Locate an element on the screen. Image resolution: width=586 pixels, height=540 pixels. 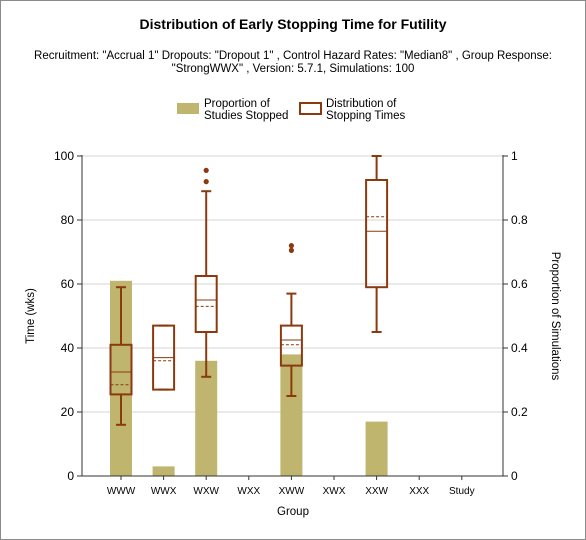
left-tick-label: 80 is located at coordinates (68, 220).